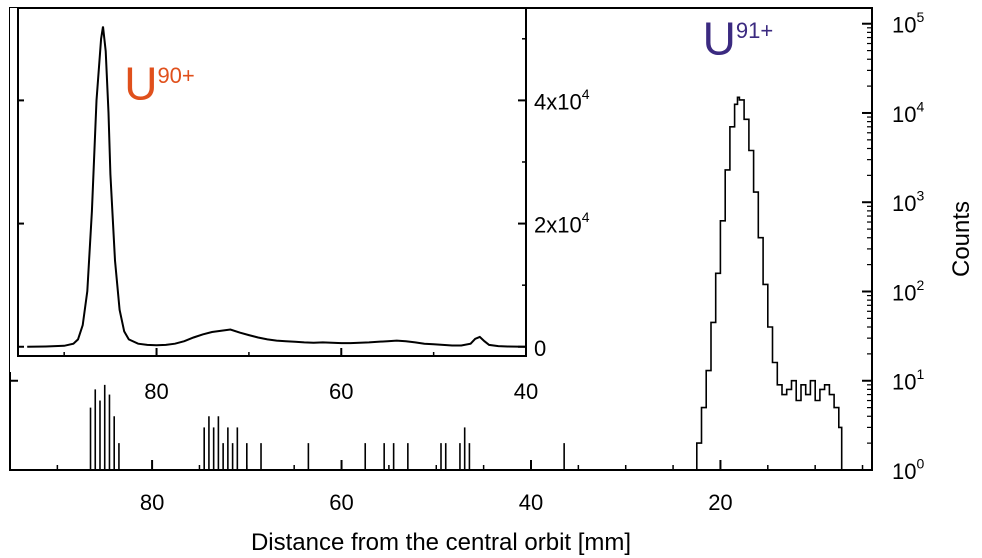  What do you see at coordinates (908, 291) in the screenshot?
I see `main-y-tick-label: 10²` at bounding box center [908, 291].